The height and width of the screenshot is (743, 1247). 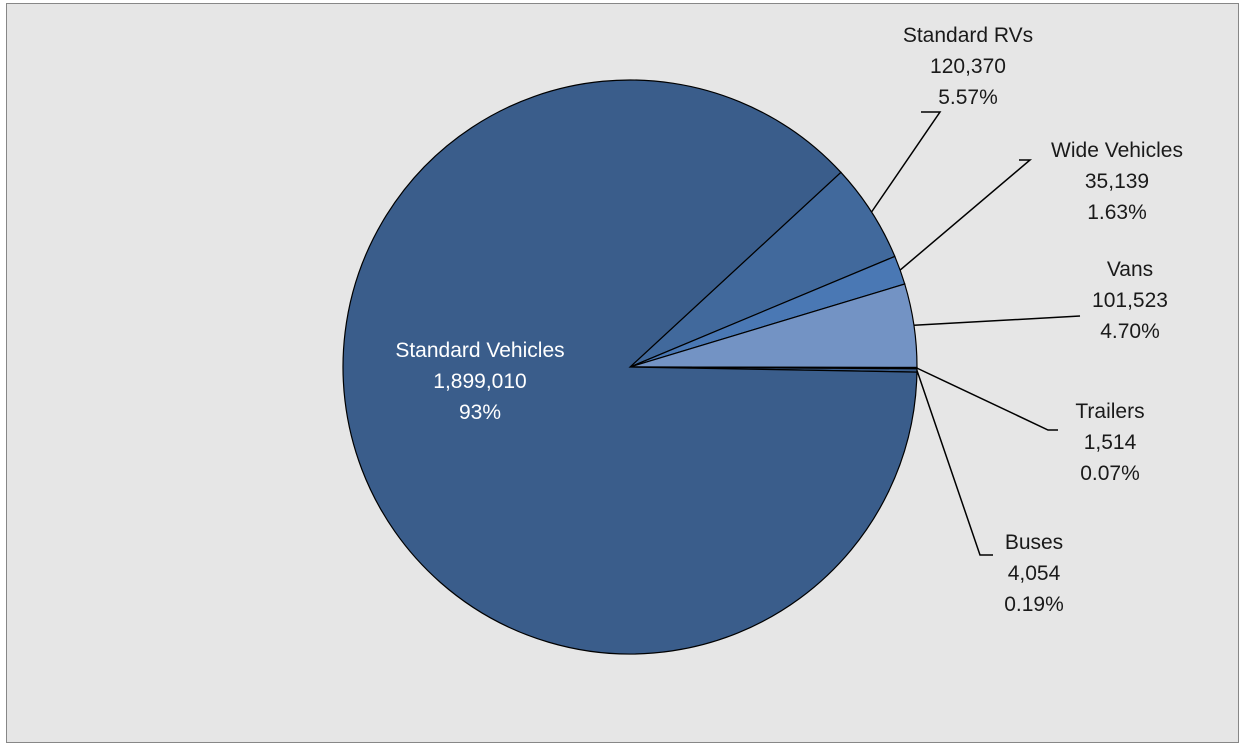 What do you see at coordinates (954, 463) in the screenshot?
I see `leader-line-buses` at bounding box center [954, 463].